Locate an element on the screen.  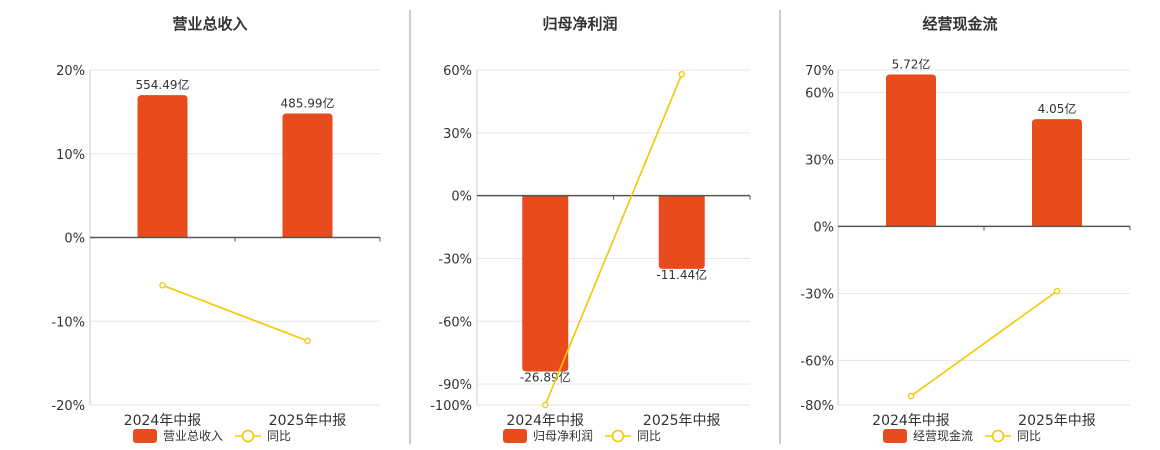
chart-title: 营业总收入 is located at coordinates (209, 24).